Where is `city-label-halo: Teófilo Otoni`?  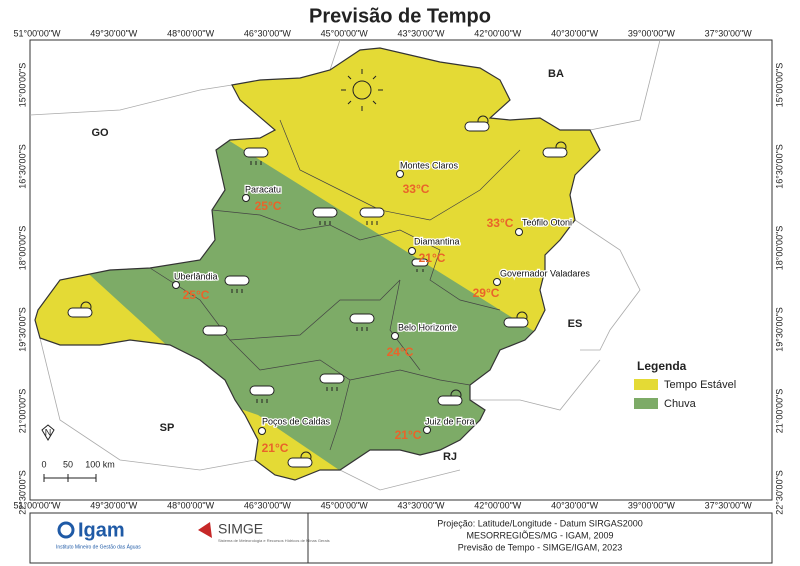 city-label-halo: Teófilo Otoni is located at coordinates (547, 222).